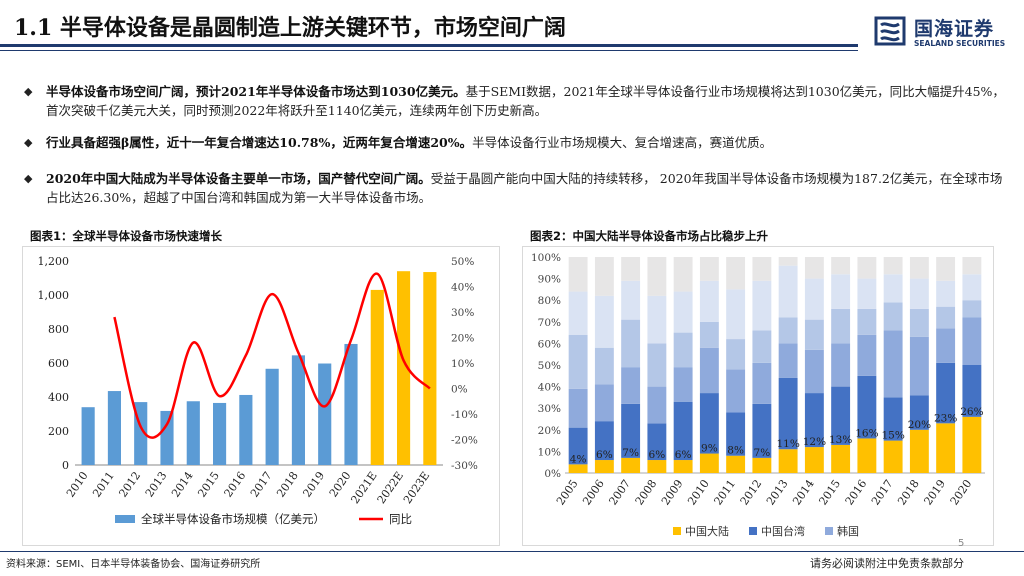 The width and height of the screenshot is (1024, 576). I want to click on logo-text-en: SEALAND SECURITIES, so click(960, 43).